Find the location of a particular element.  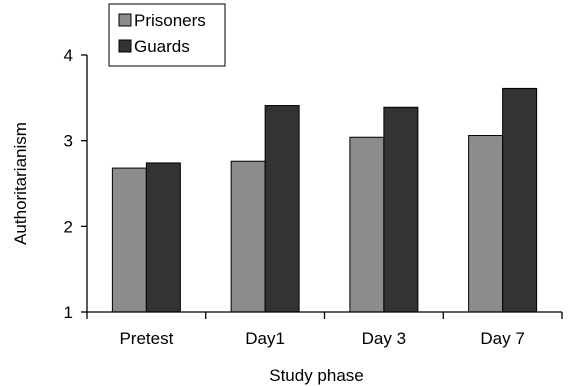

y-tick-label: 3 is located at coordinates (68, 141).